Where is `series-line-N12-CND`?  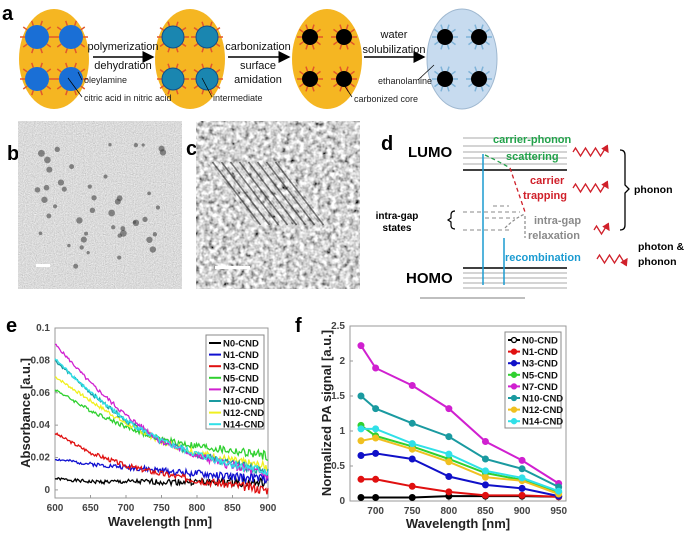
series-line-N12-CND is located at coordinates (161, 424).